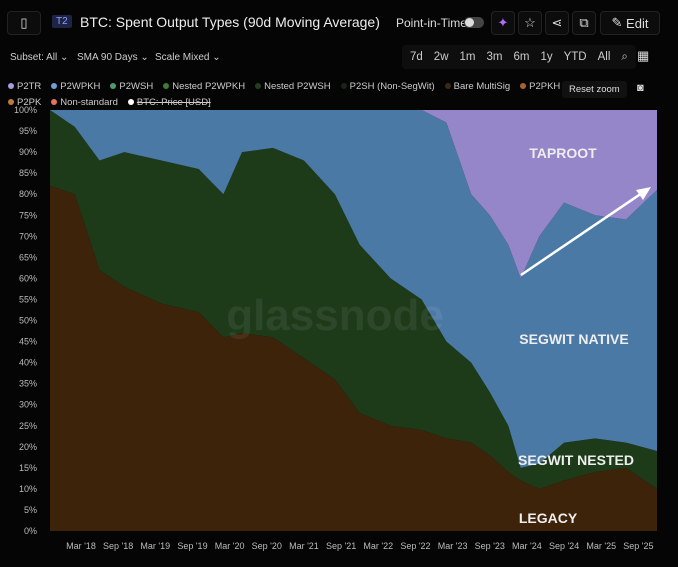  I want to click on scale-dropdown: Scale Mixed ⌄, so click(188, 57).